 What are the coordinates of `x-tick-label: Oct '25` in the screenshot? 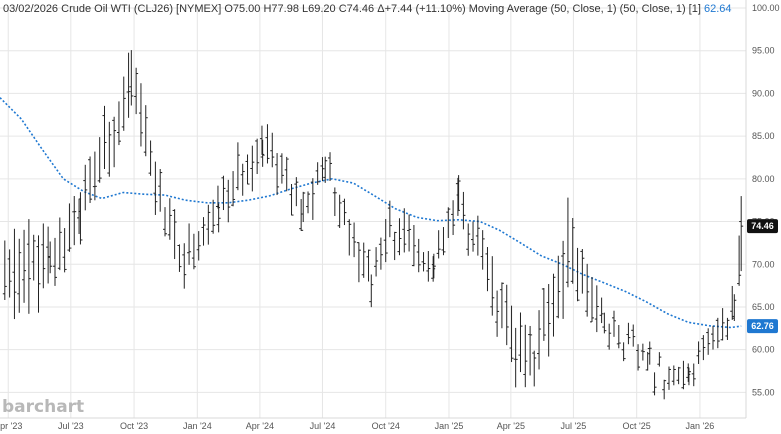 It's located at (637, 426).